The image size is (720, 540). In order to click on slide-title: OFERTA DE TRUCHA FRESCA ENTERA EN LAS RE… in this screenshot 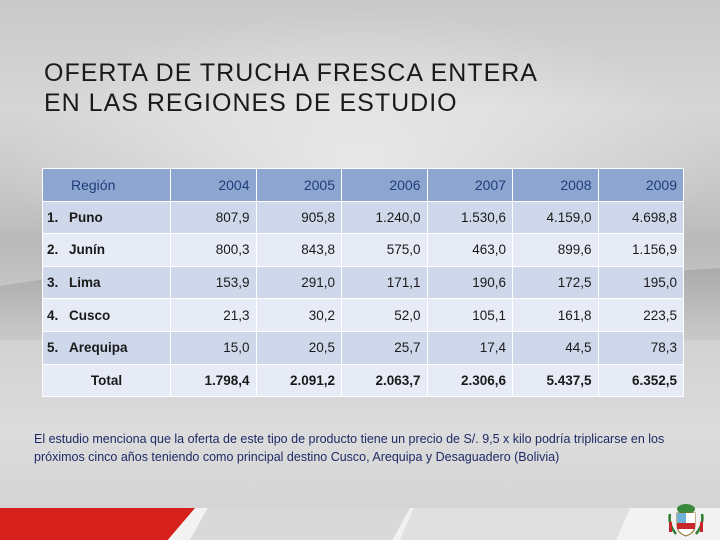, I will do `click(291, 88)`.